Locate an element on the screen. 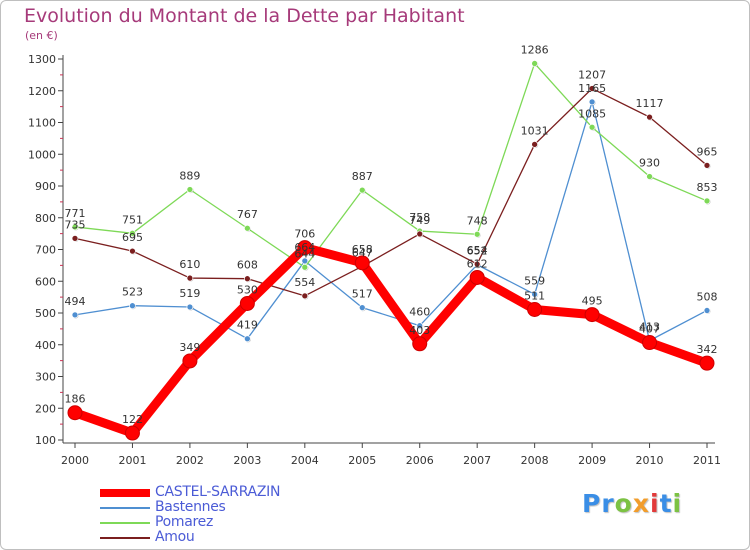 This screenshot has height=550, width=750. data-label-bastennes: 652 is located at coordinates (477, 251).